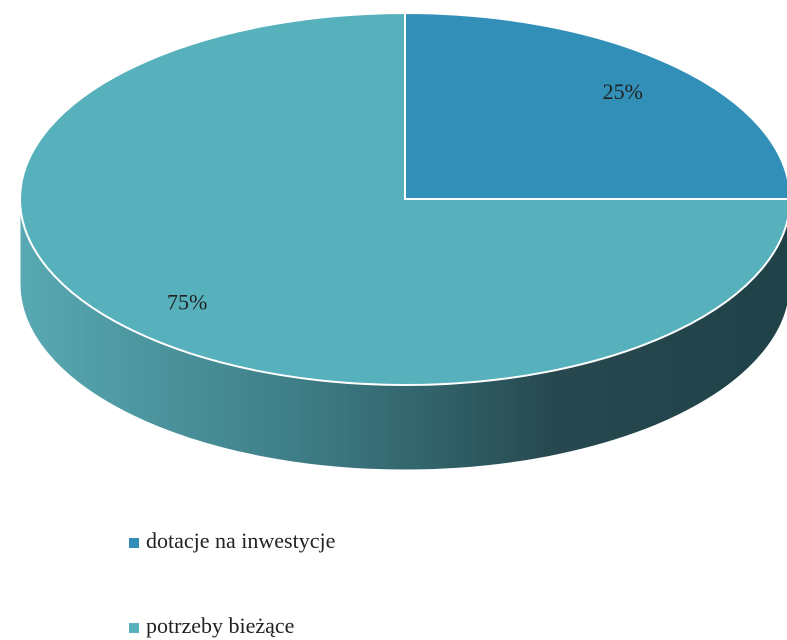 This screenshot has height=640, width=787. Describe the element at coordinates (240, 540) in the screenshot. I see `legend-label: dotacje na inwestycje` at that location.